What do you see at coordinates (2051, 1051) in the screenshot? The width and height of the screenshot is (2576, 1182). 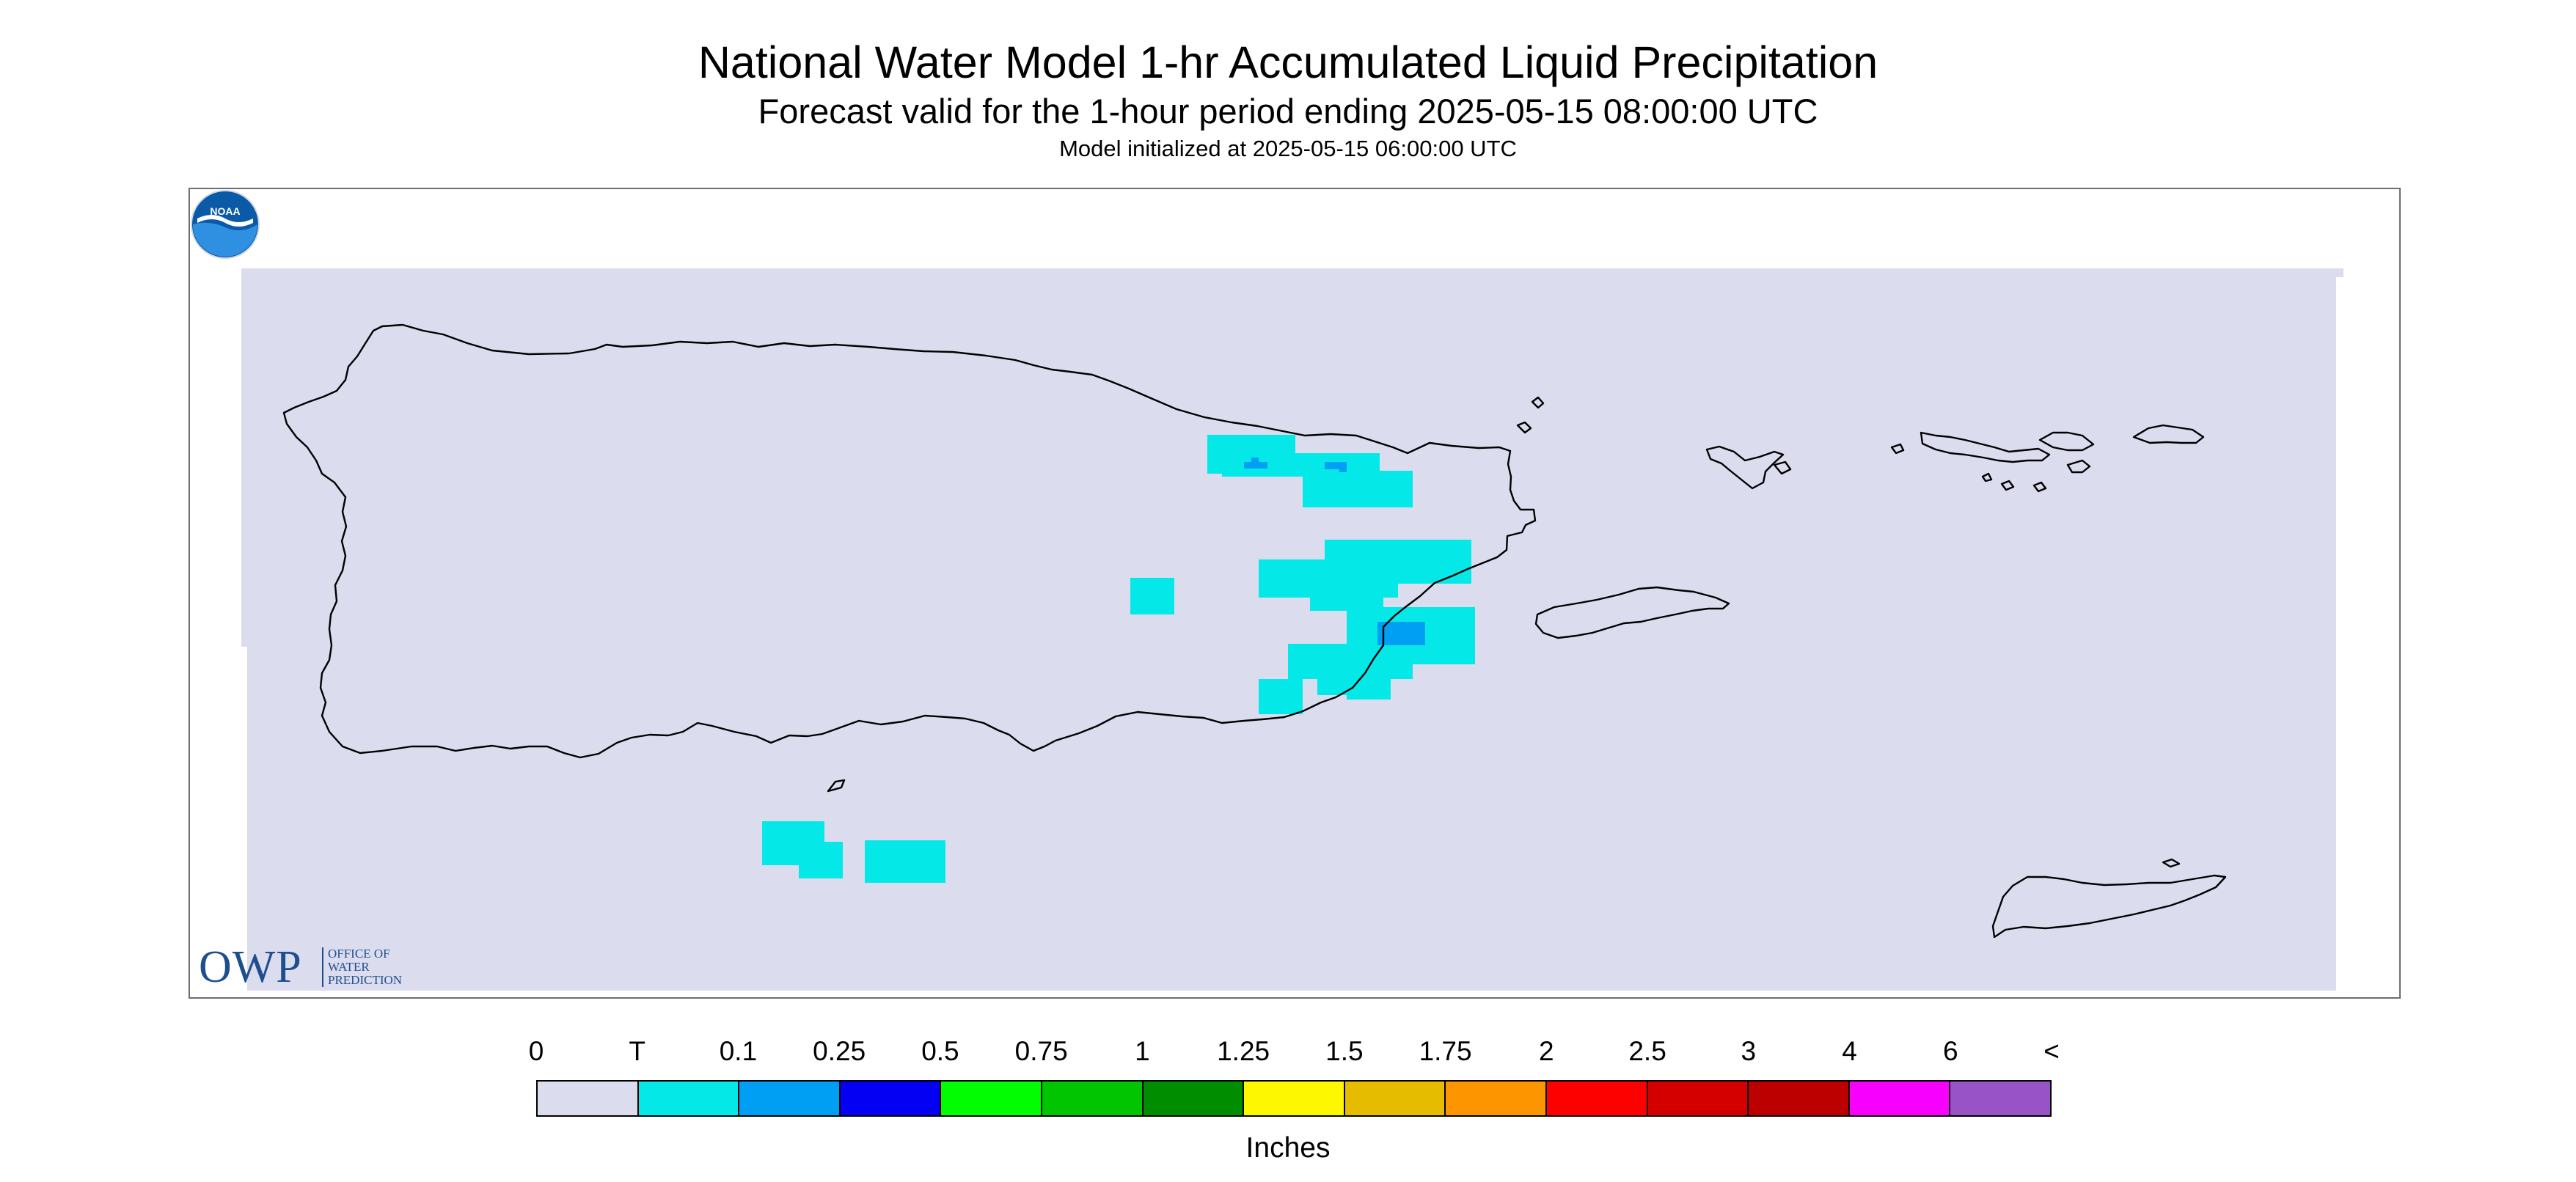 I see `legend-label: <` at bounding box center [2051, 1051].